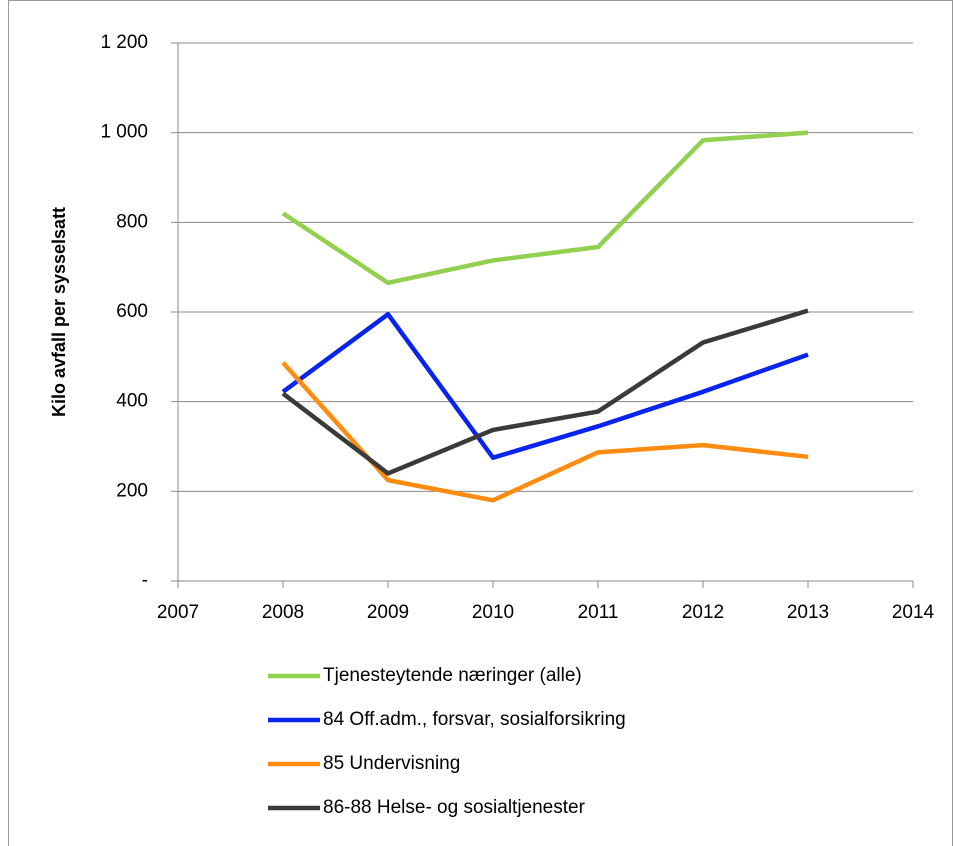 The image size is (954, 846). What do you see at coordinates (59, 312) in the screenshot?
I see `y-axis-label: Kilo avfall per sysselsatt` at bounding box center [59, 312].